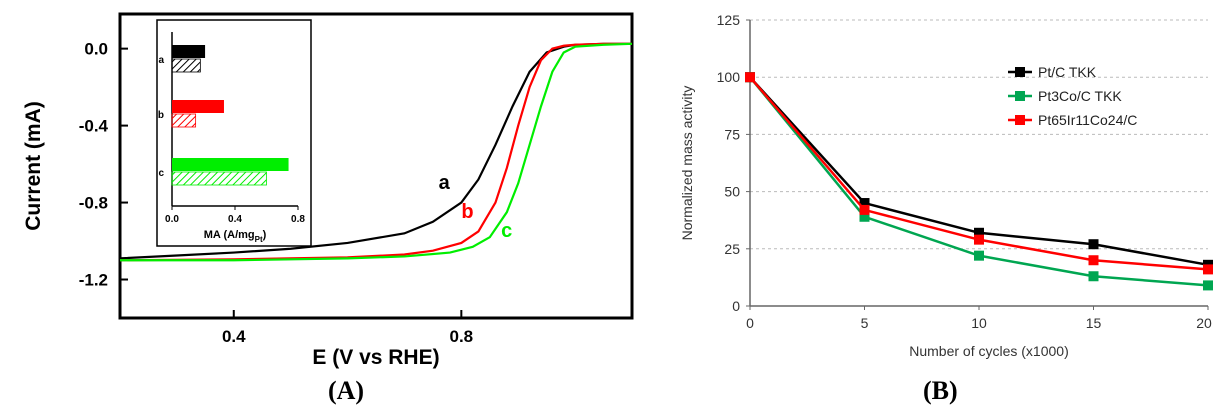  Describe the element at coordinates (184, 120) in the screenshot. I see `inset-bar-b-hatched` at that location.